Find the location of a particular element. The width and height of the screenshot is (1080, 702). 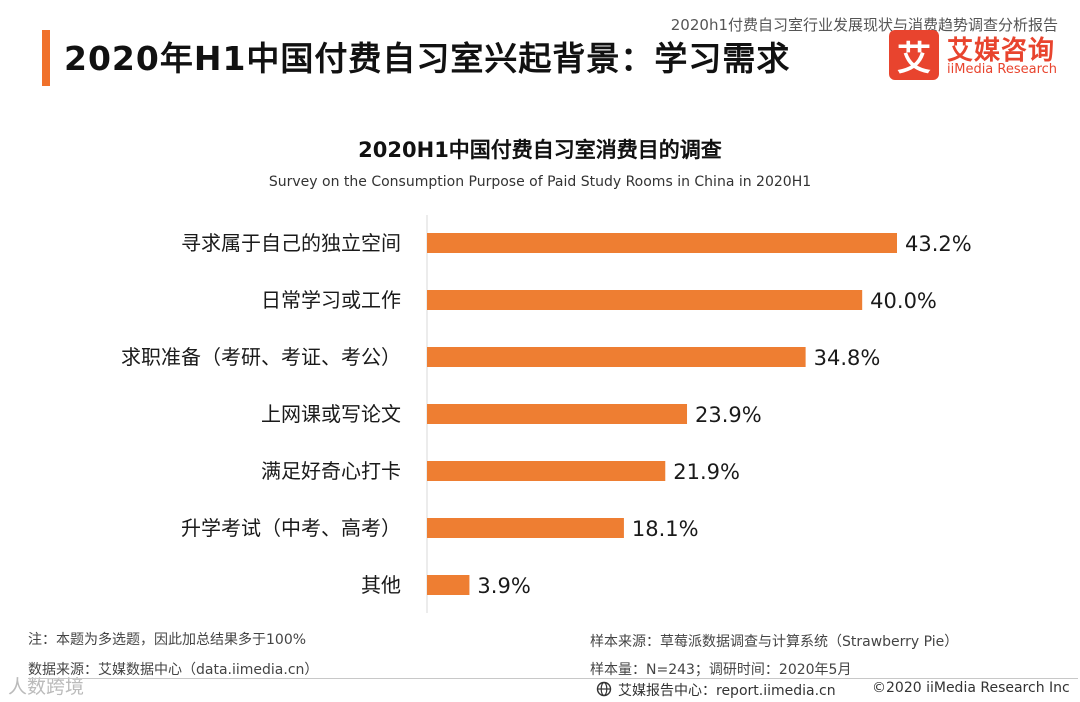

sample-source: 样本来源：草莓派数据调查与计算系统（Strawberry Pie） is located at coordinates (774, 642).